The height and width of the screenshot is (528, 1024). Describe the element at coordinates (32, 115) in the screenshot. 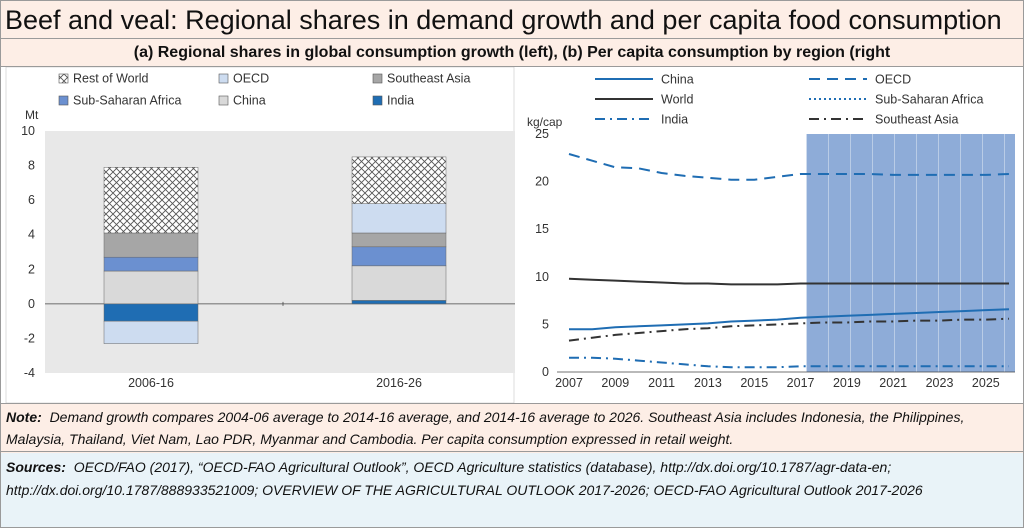

I see `y-axis-unit: Mt` at that location.